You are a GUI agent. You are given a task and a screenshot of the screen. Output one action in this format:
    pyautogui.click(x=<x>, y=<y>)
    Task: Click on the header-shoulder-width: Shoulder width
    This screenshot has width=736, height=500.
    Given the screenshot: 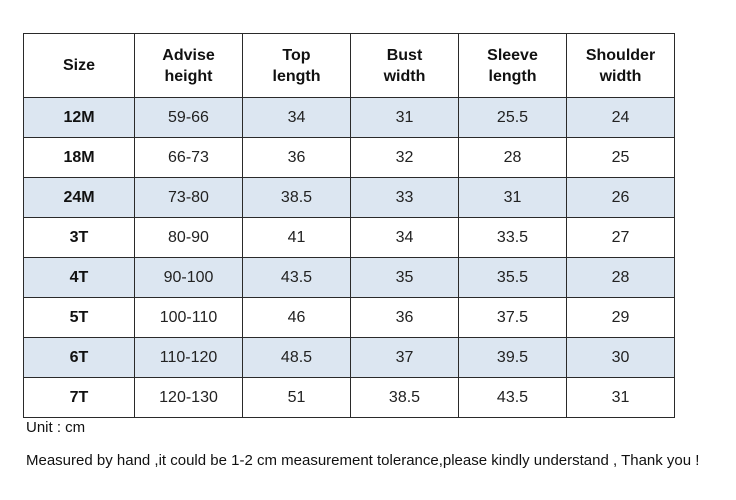 What is the action you would take?
    pyautogui.click(x=620, y=65)
    